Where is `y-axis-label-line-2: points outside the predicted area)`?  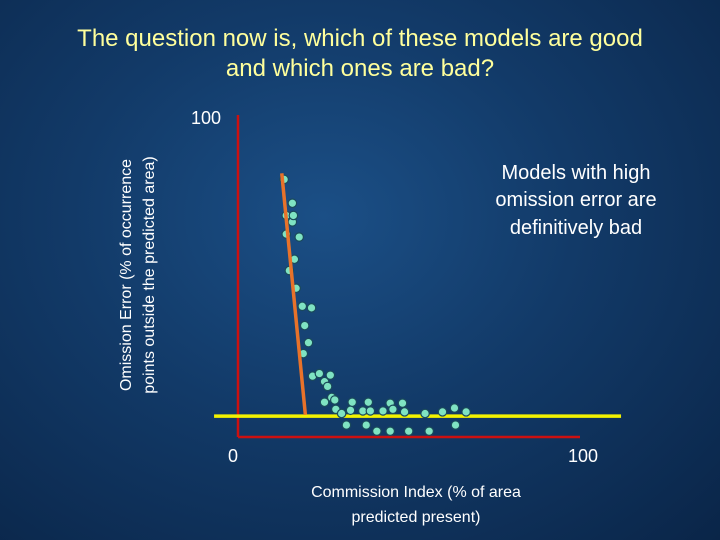 y-axis-label-line-2: points outside the predicted area) is located at coordinates (149, 274).